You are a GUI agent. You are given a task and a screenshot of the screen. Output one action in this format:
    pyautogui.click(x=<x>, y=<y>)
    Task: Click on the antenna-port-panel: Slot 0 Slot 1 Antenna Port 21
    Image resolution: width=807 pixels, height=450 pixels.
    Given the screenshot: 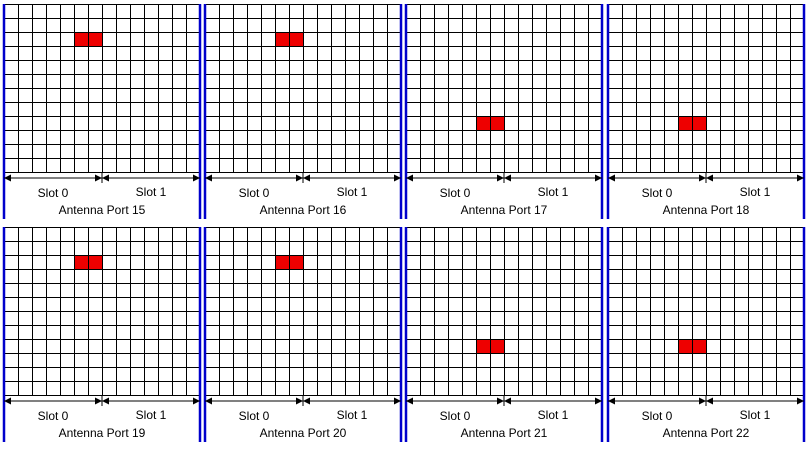 What is the action you would take?
    pyautogui.click(x=504, y=334)
    